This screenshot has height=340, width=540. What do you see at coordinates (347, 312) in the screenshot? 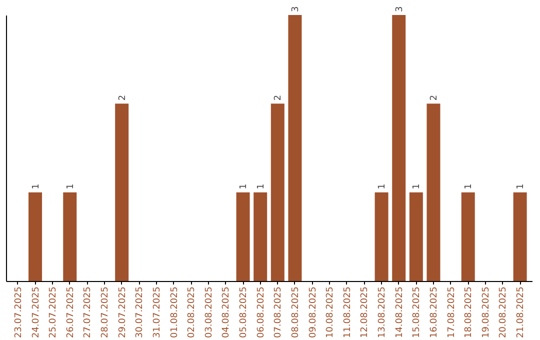
I see `x-tick-label: 11.08.2025` at bounding box center [347, 312].